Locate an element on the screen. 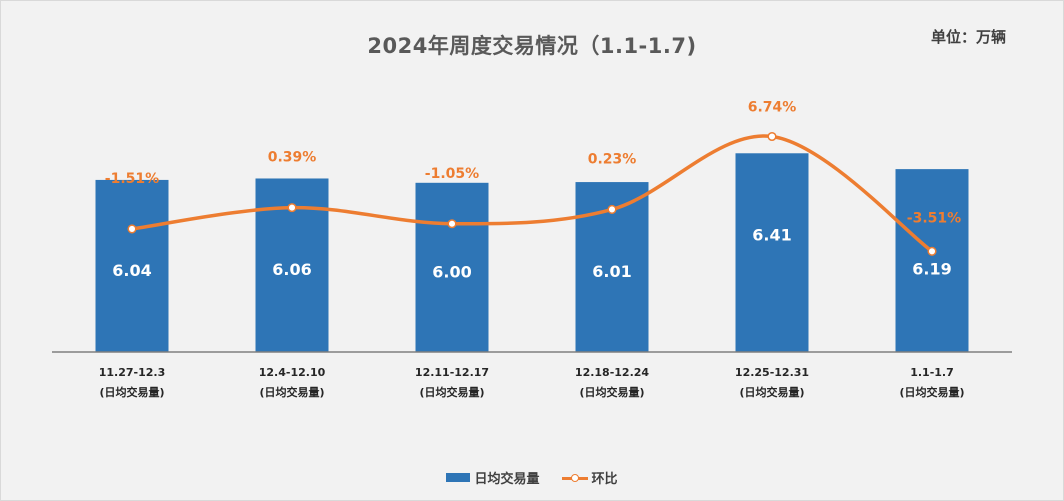  x-tick-sublabel-6: (日均交易量) is located at coordinates (931, 392).